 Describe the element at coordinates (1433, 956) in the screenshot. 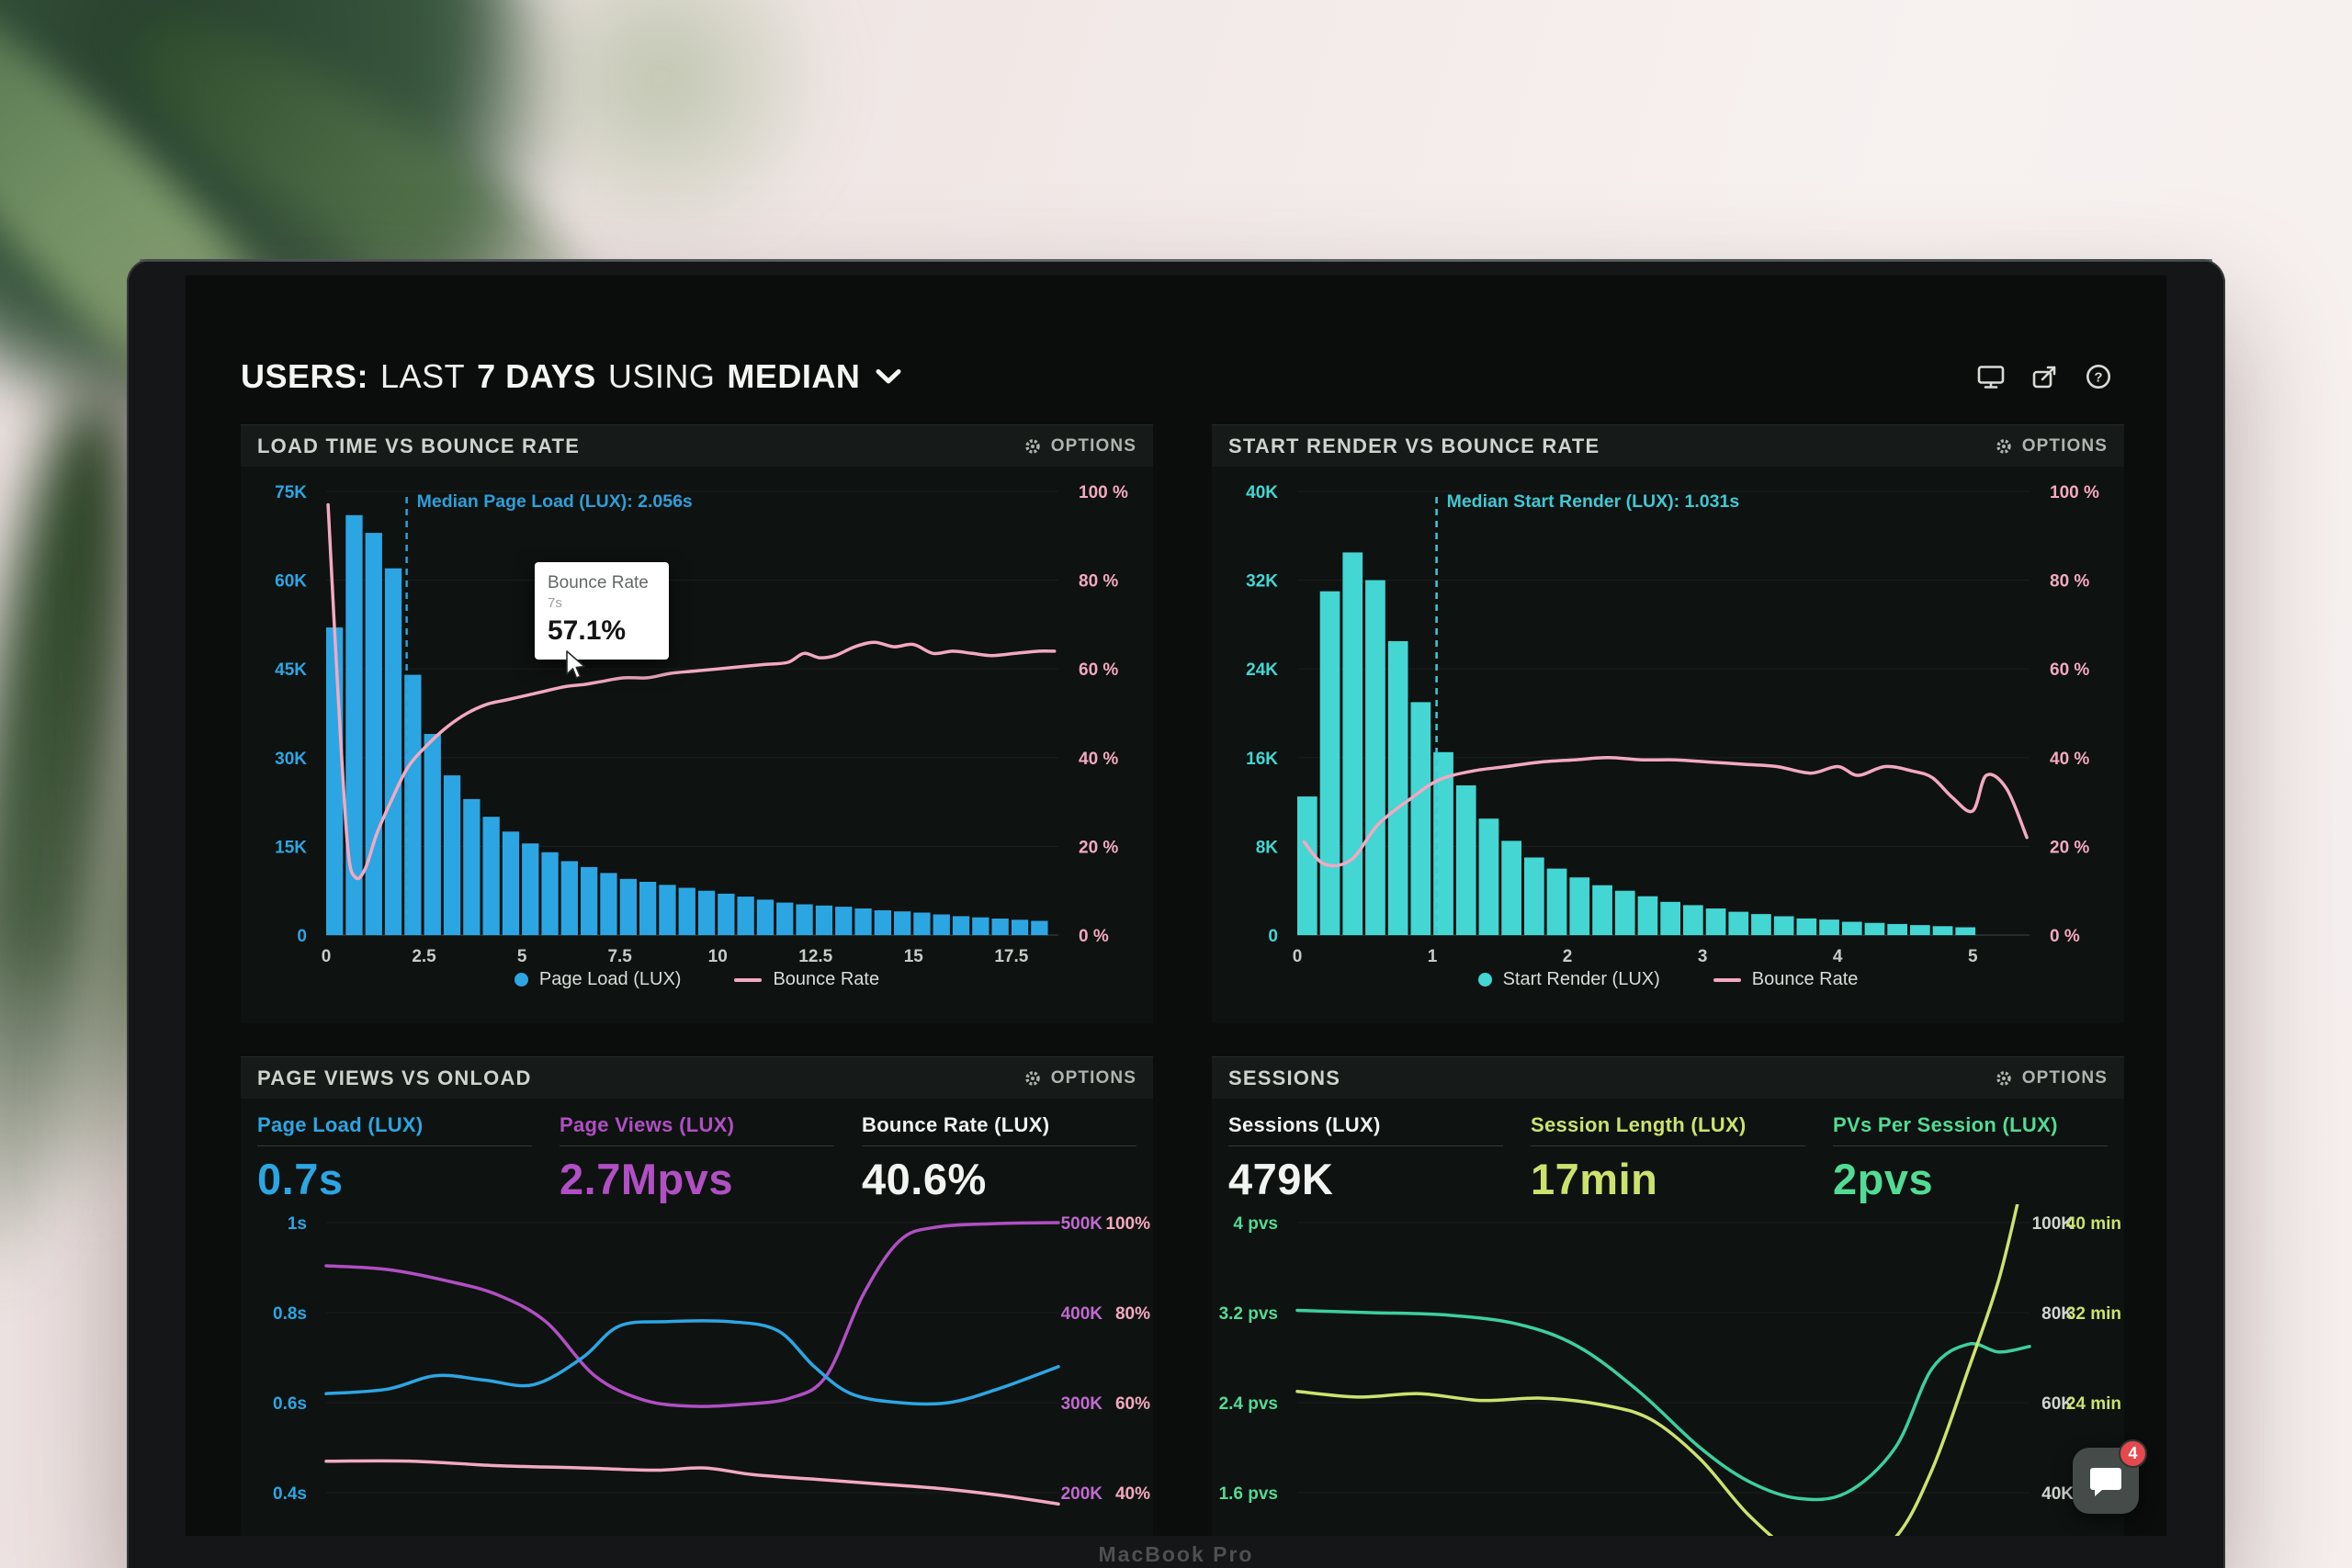

I see `svg-text: 1` at that location.